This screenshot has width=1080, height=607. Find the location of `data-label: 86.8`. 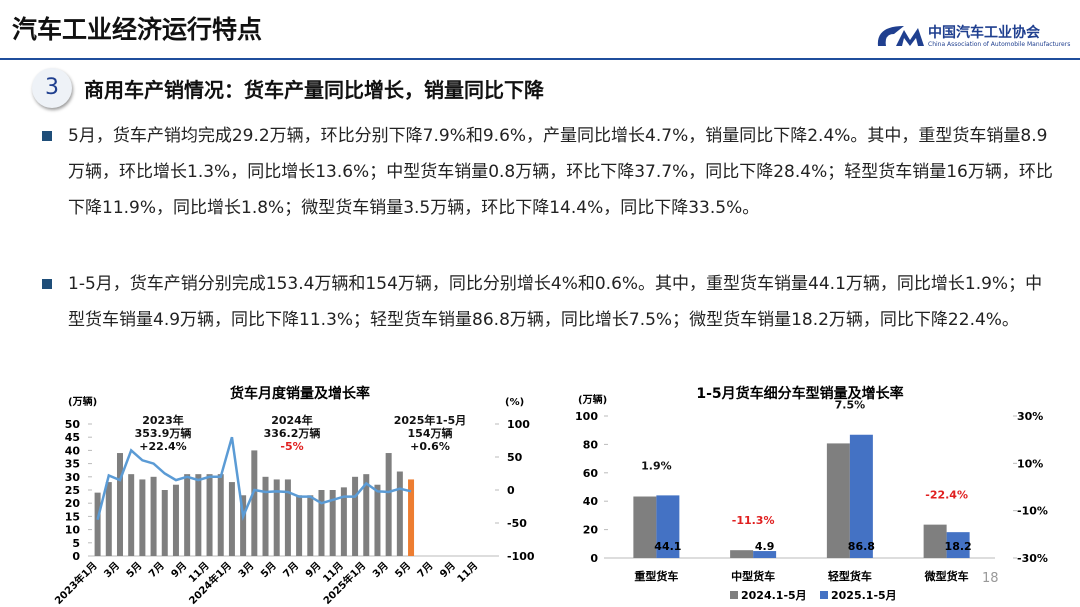

data-label: 86.8 is located at coordinates (861, 546).